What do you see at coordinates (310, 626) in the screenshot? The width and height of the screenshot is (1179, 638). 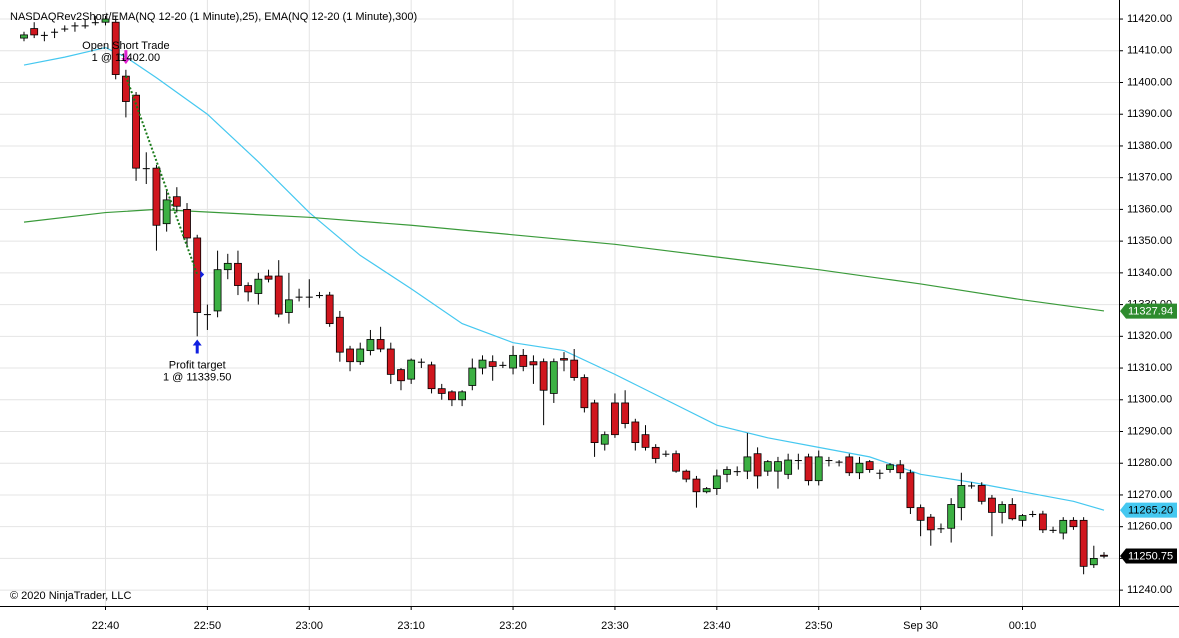 I see `x-tick-label: 23:00` at bounding box center [310, 626].